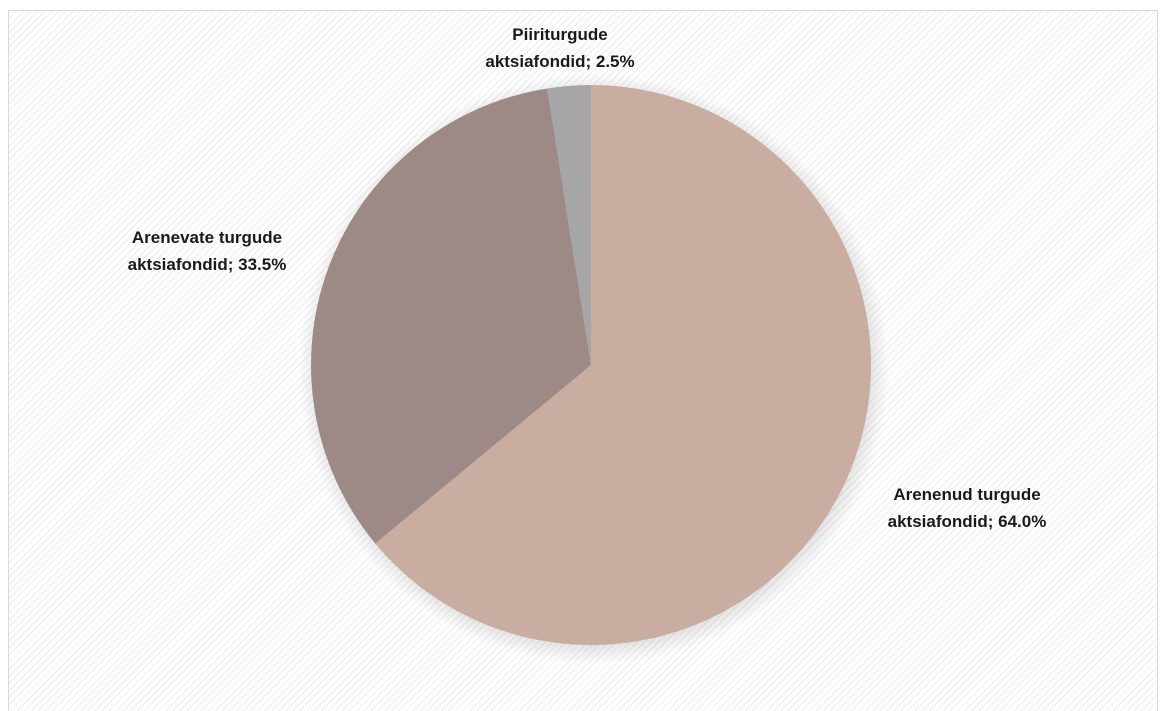 This screenshot has width=1163, height=711. What do you see at coordinates (559, 61) in the screenshot?
I see `slice-label-line: aktsiafondid; 2.5%` at bounding box center [559, 61].